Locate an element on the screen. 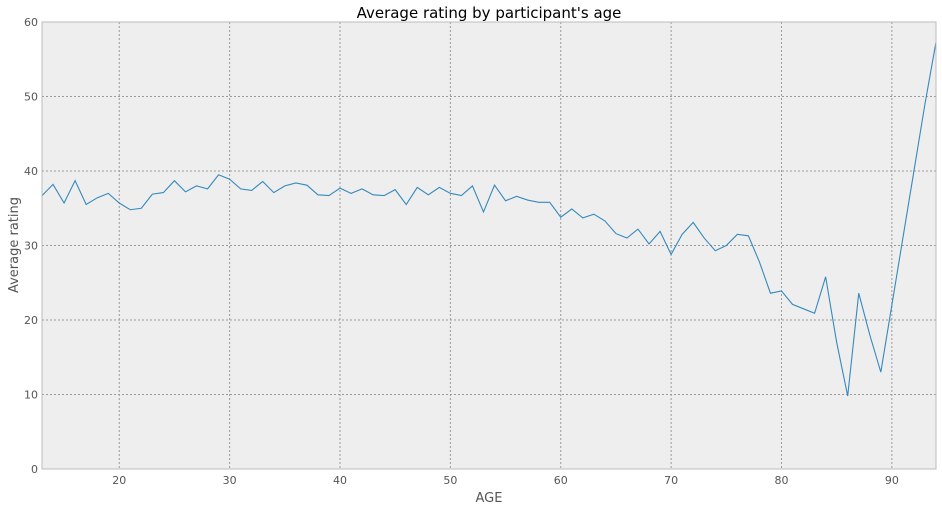  x-axis-ticks: 20 30 40 50 60 70 80 90 is located at coordinates (505, 480).